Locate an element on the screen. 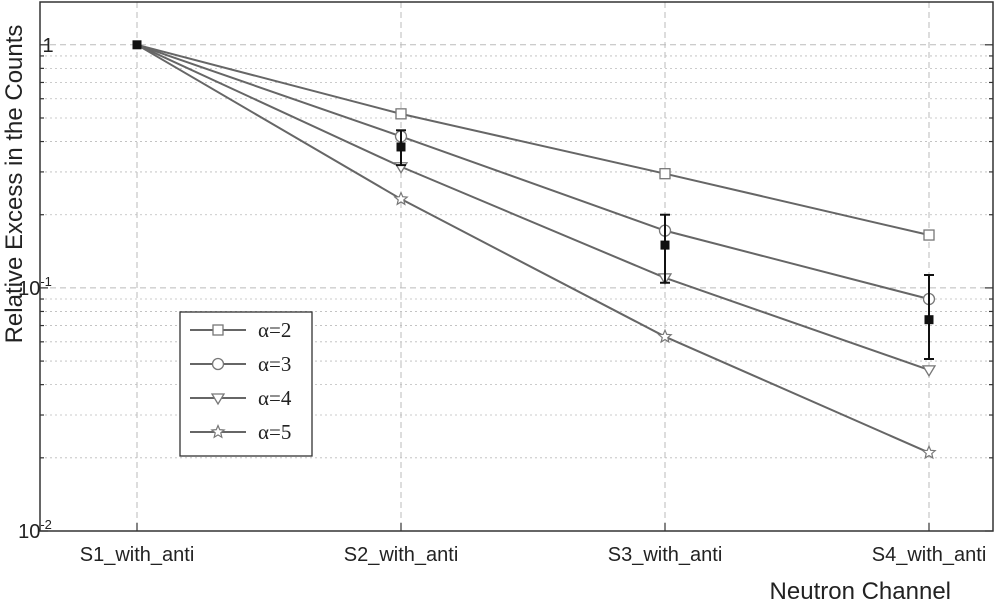 The height and width of the screenshot is (605, 1000). legend-item: α=4 is located at coordinates (241, 398).